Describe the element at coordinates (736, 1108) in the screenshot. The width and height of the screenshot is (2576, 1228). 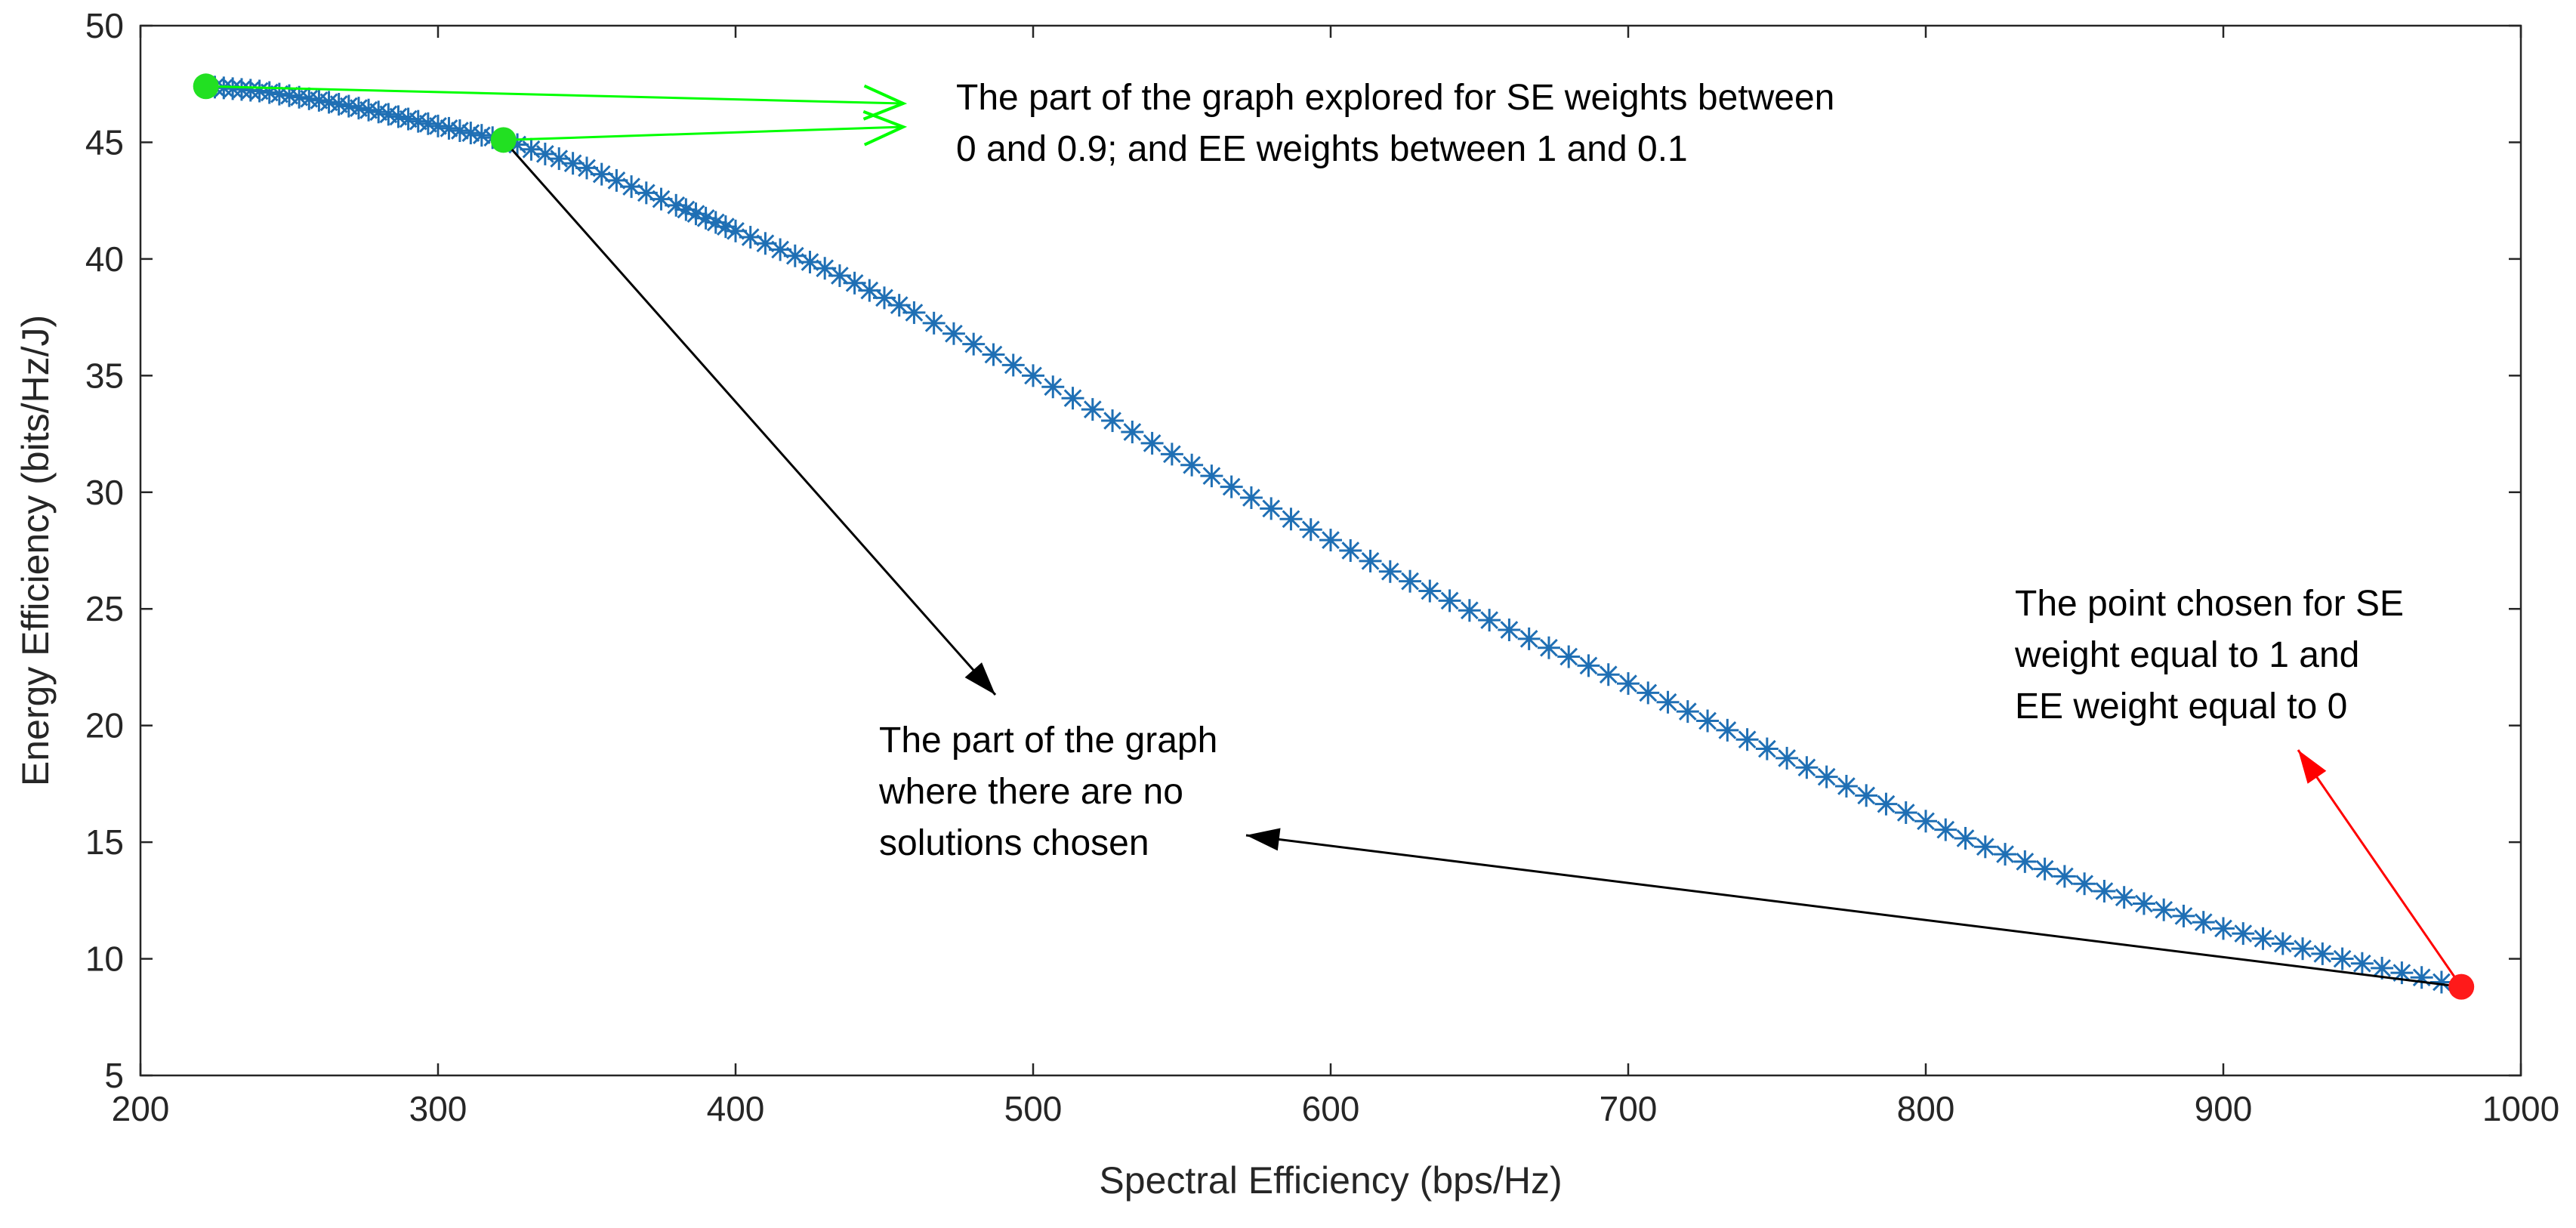
I see `x-tick-label: 400` at that location.